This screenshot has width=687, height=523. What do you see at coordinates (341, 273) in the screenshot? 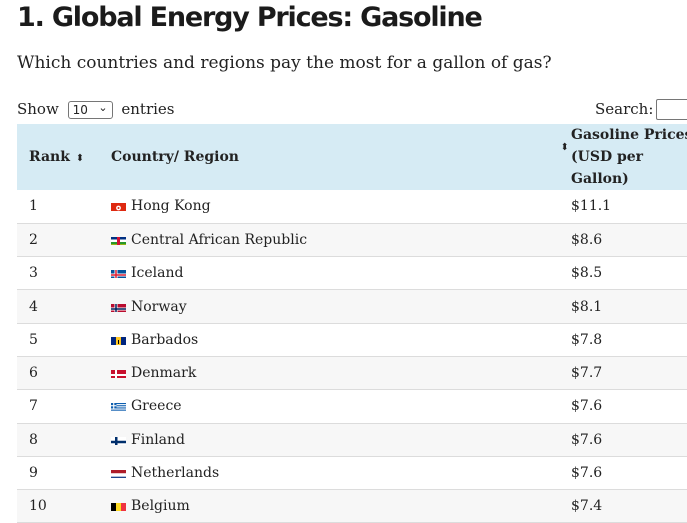
I see `country-cell: Iceland` at bounding box center [341, 273].